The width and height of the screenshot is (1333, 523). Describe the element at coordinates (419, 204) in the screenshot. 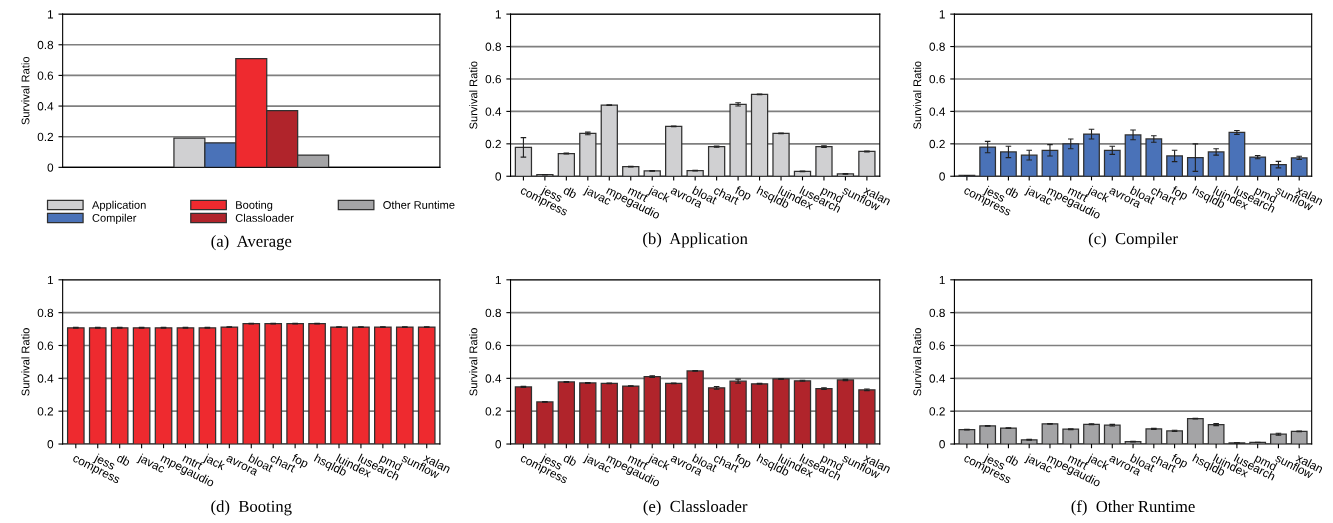

I see `legend-label: Other Runtime` at that location.